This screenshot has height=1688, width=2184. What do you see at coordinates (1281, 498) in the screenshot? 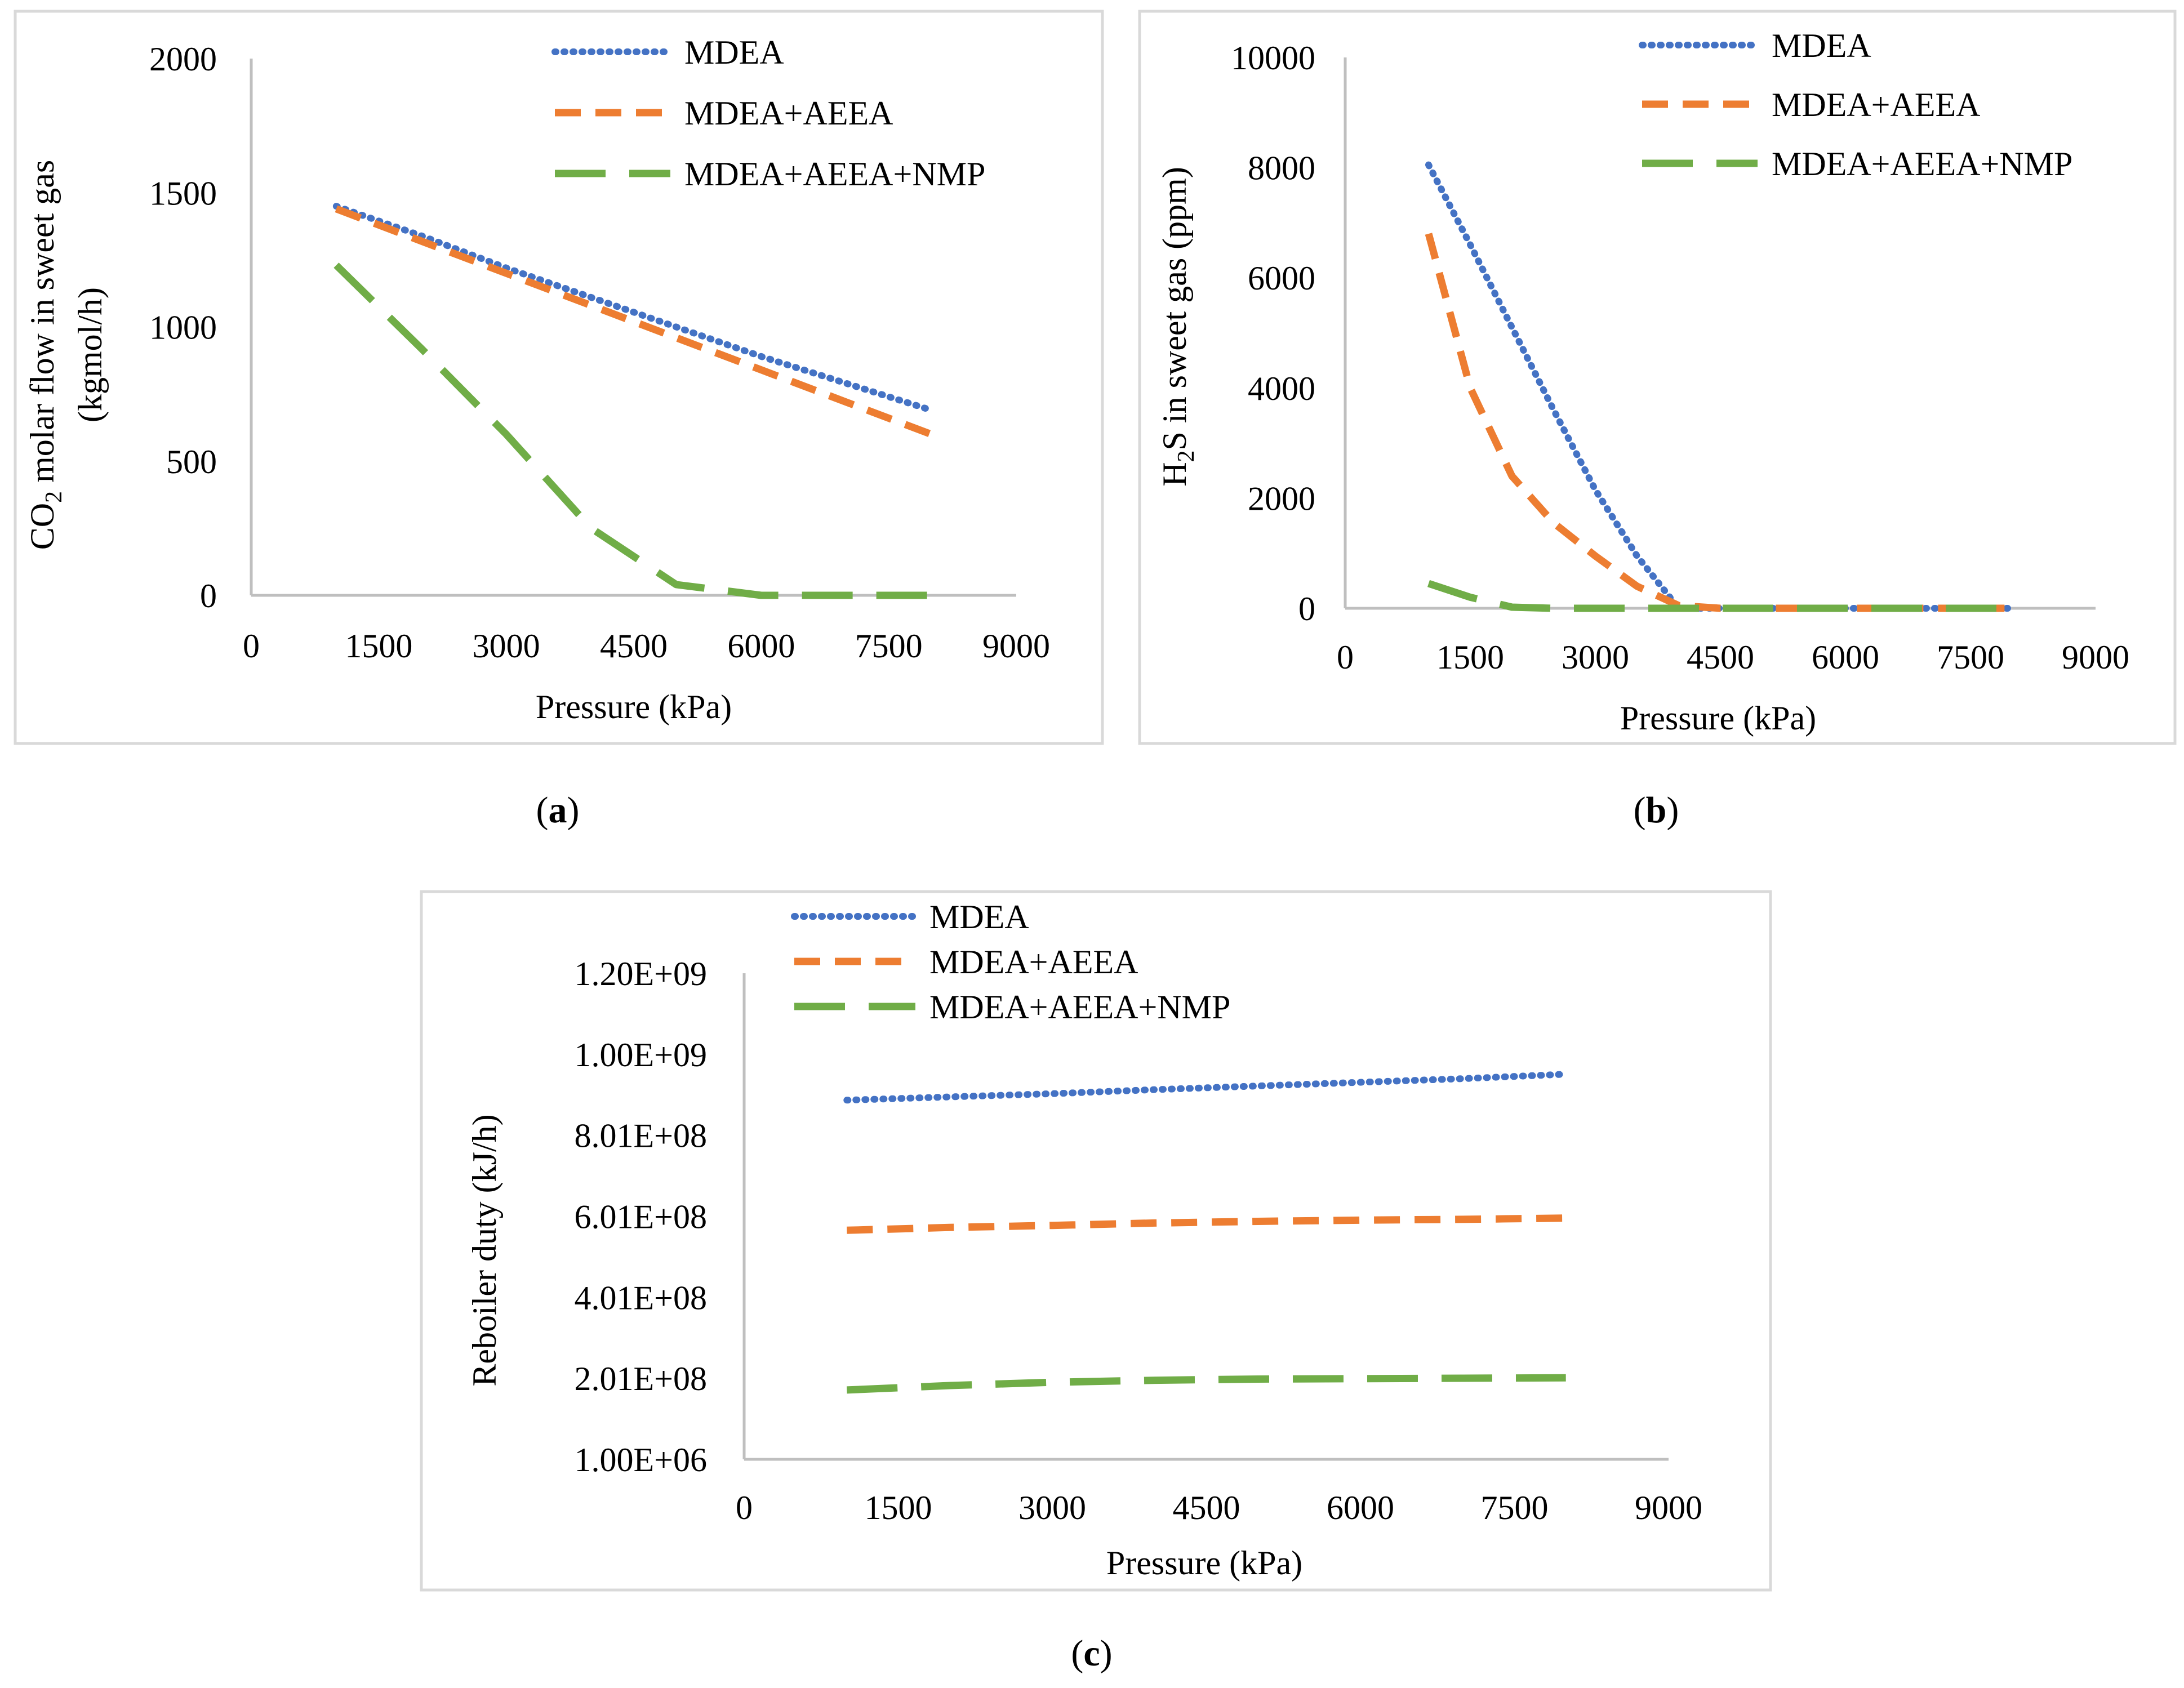
I see `y-tick-label-b: 2000` at bounding box center [1281, 498].